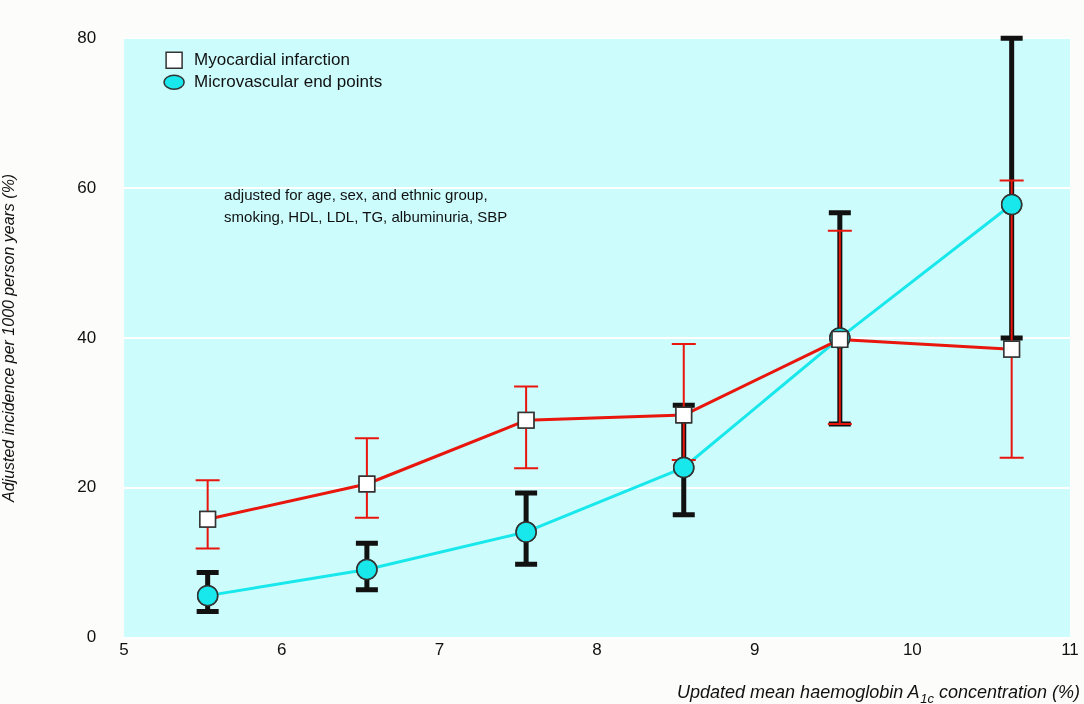 The height and width of the screenshot is (704, 1084). What do you see at coordinates (124, 650) in the screenshot?
I see `x-tick-label: 5` at bounding box center [124, 650].